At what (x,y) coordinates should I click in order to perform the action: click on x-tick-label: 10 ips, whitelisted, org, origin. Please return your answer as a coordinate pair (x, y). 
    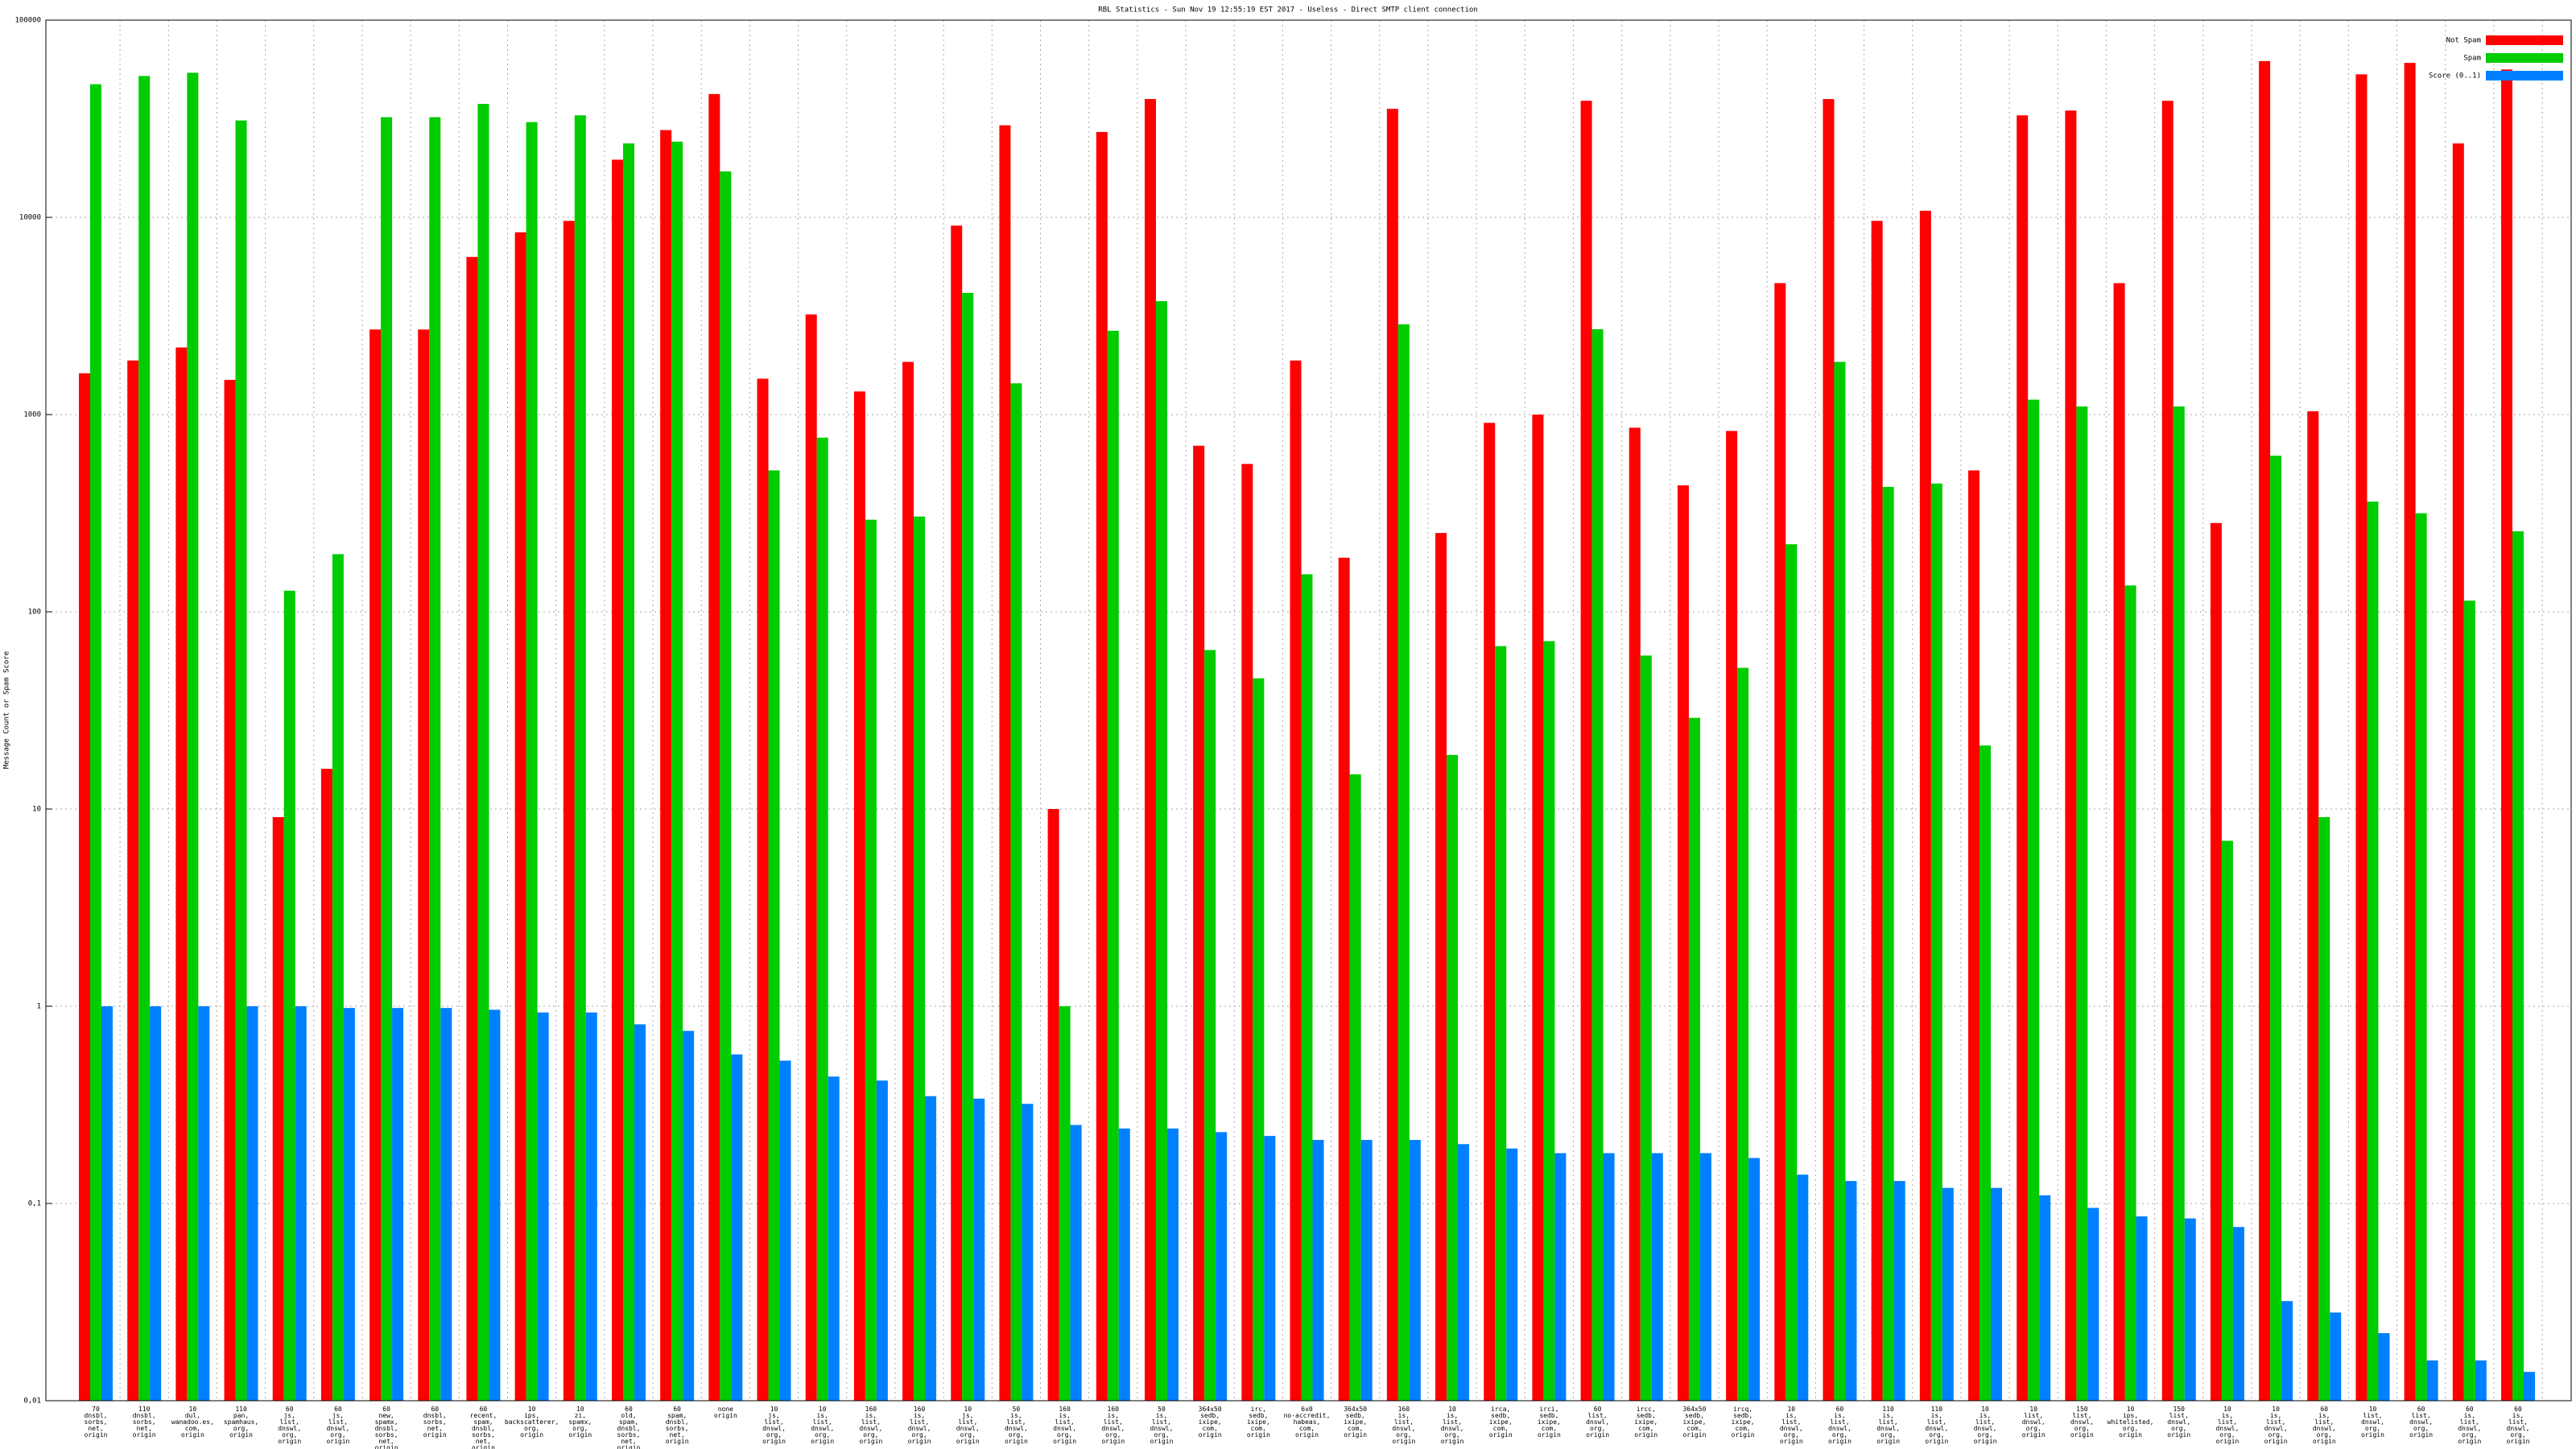
    Looking at the image, I should click on (2130, 1422).